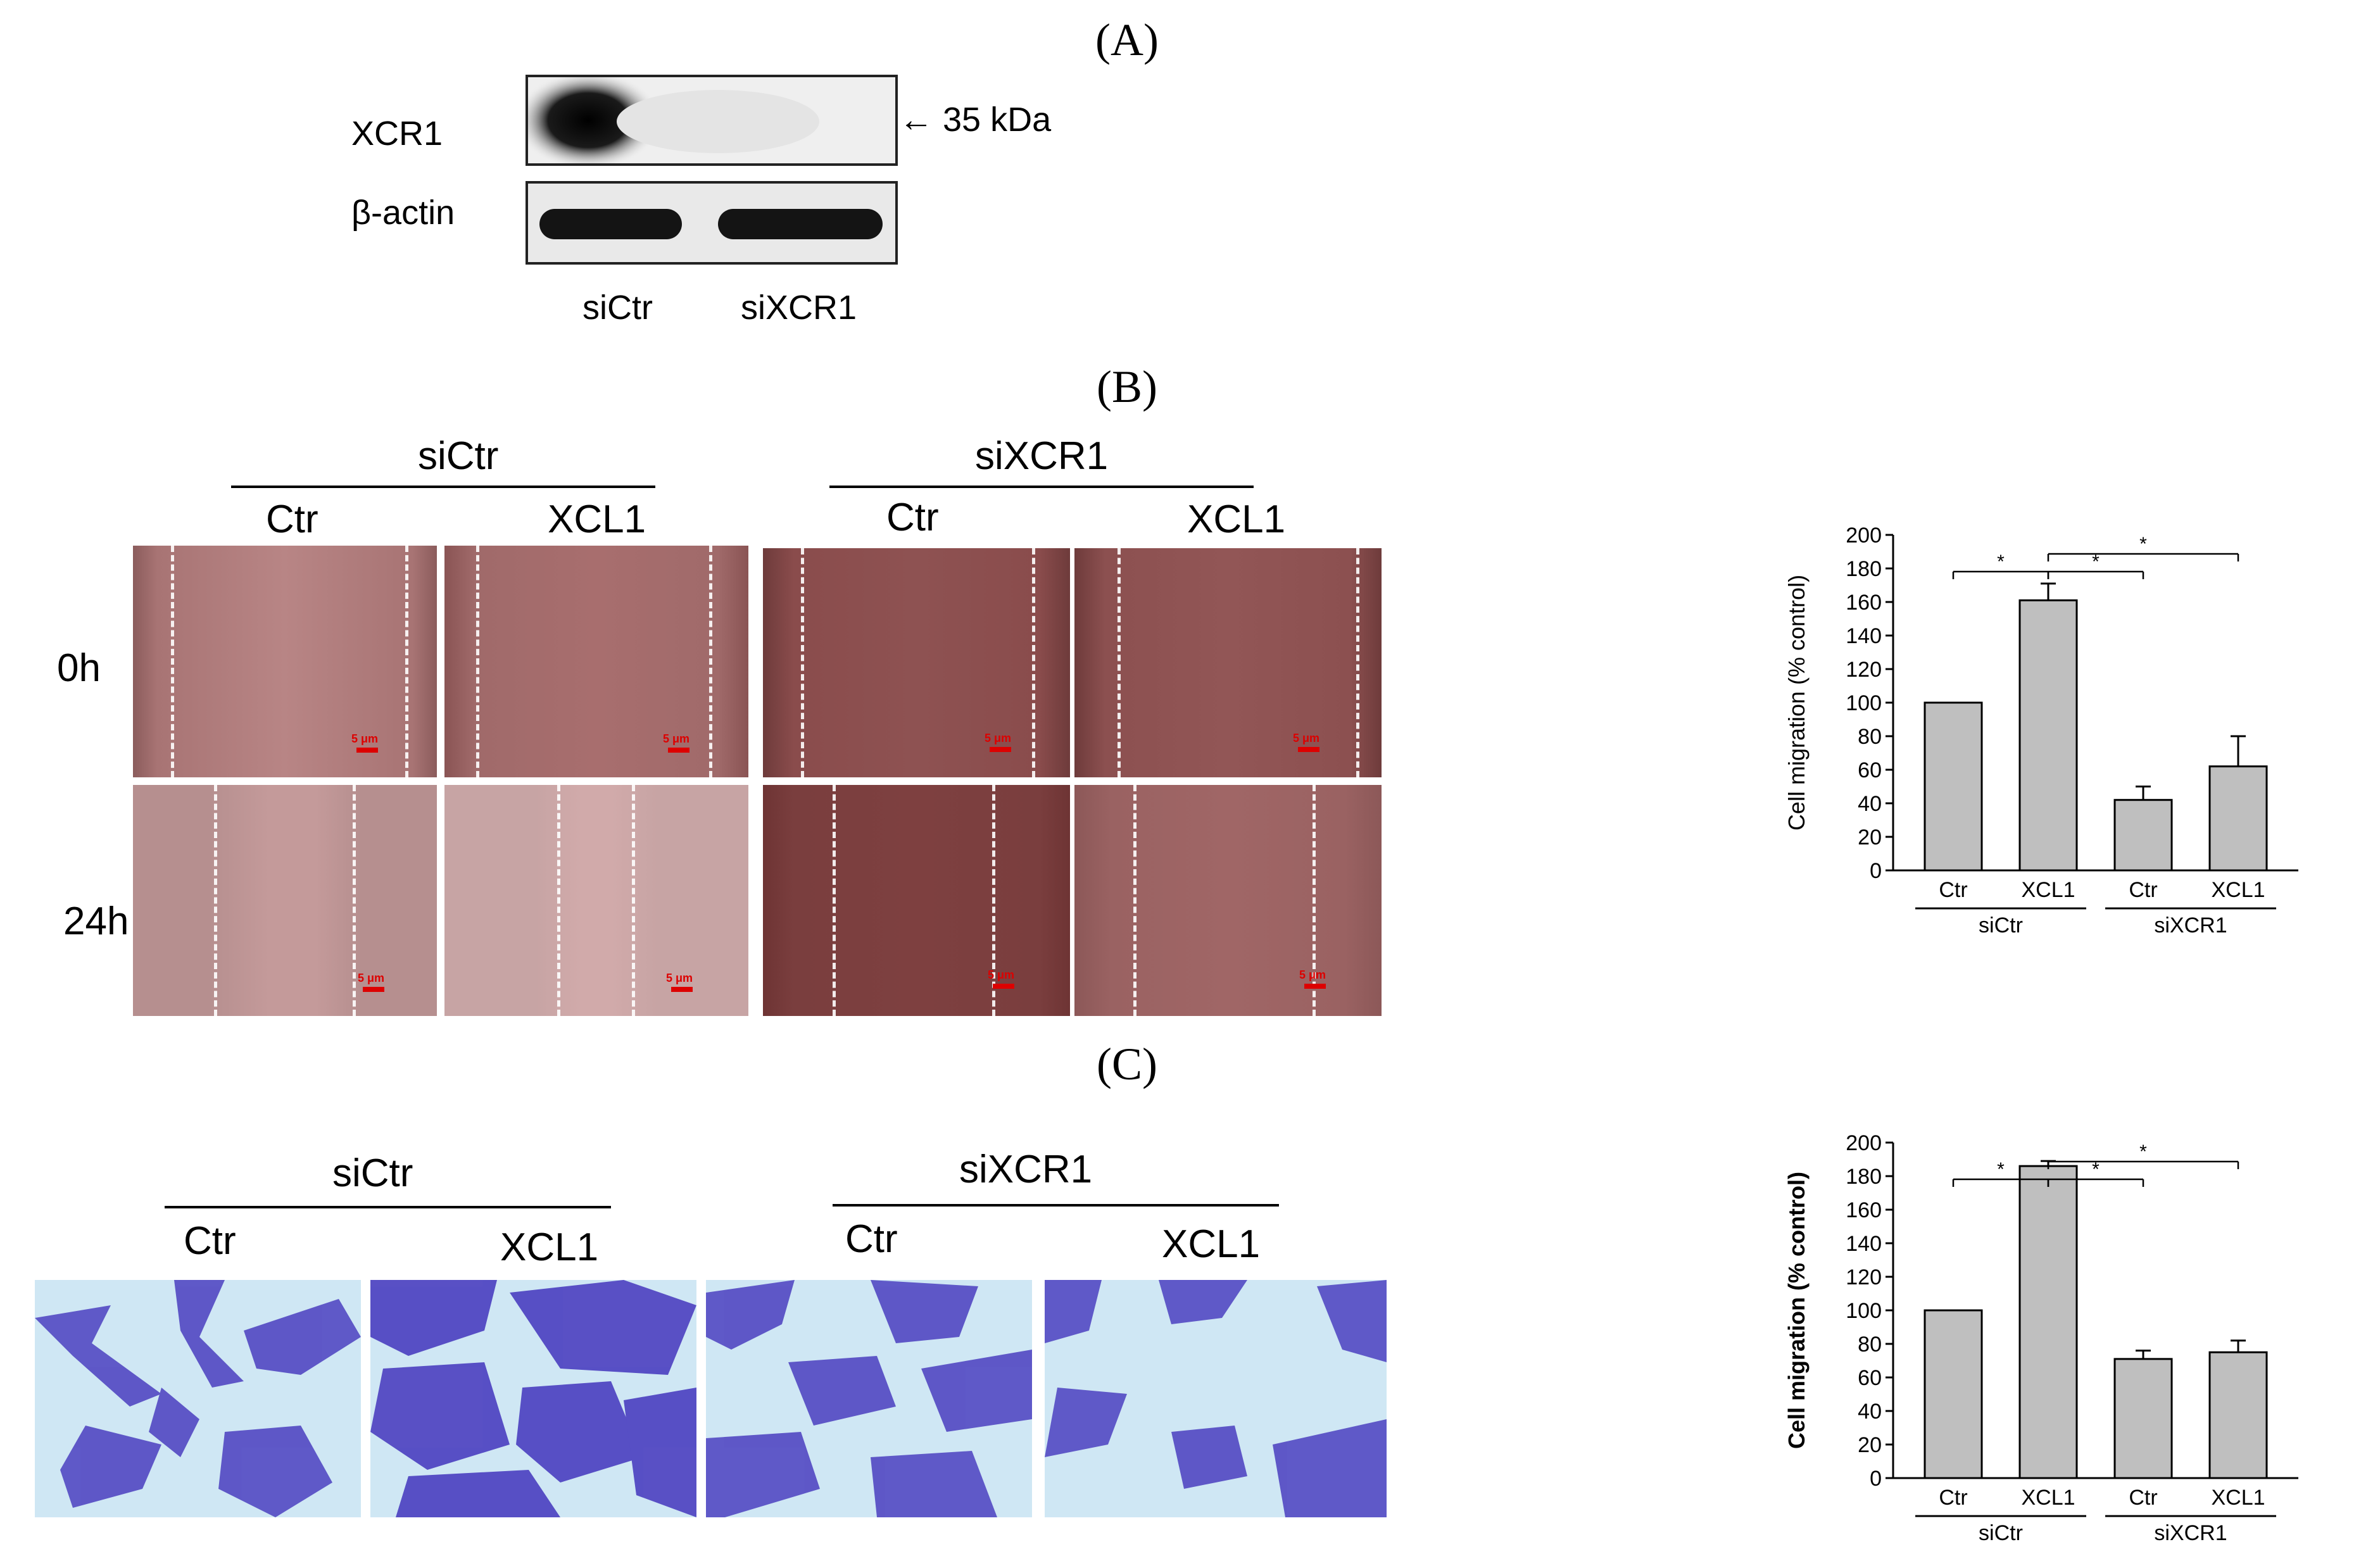 The image size is (2380, 1561). I want to click on lane-label-sictr: siCtr, so click(617, 308).